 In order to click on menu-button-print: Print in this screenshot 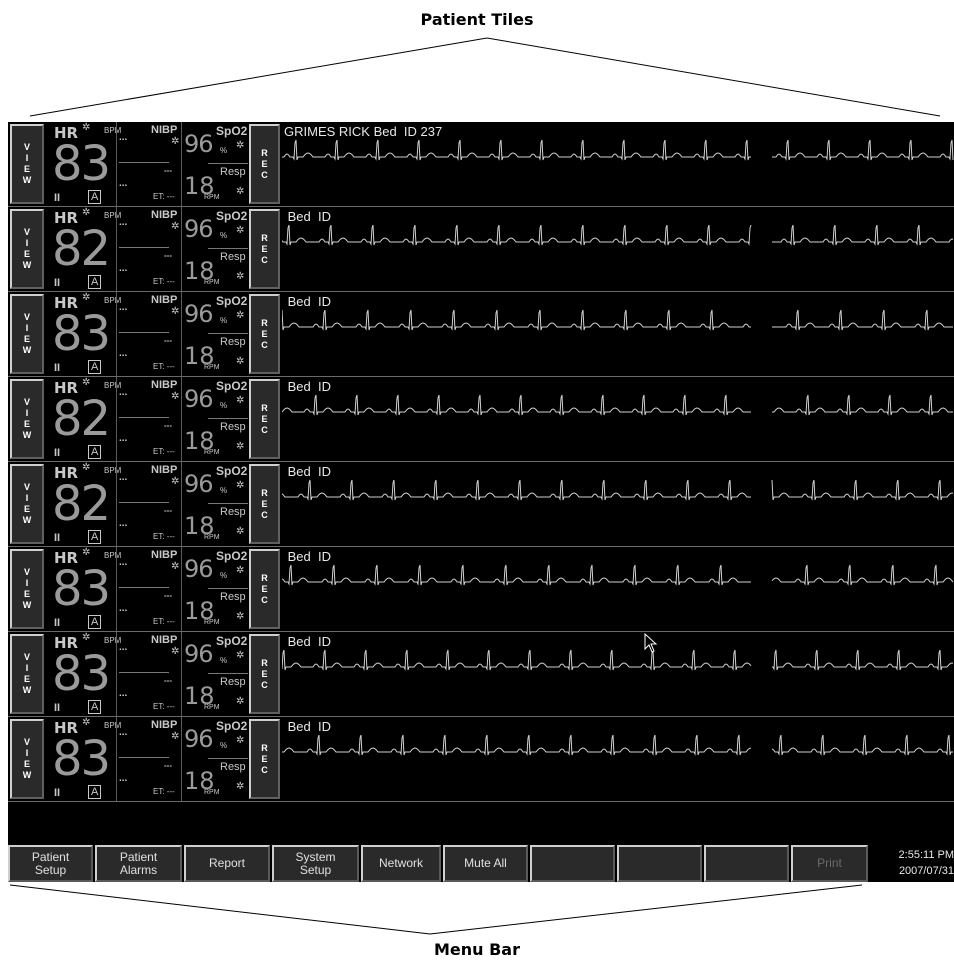, I will do `click(829, 863)`.